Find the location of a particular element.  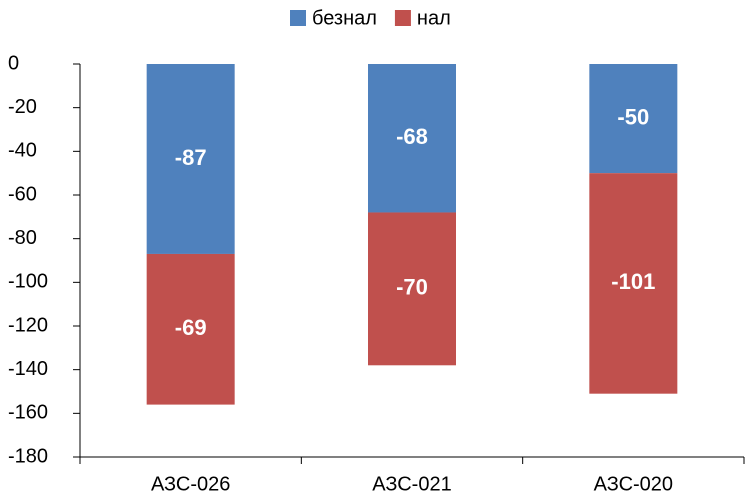

data-label: -101 is located at coordinates (633, 281).